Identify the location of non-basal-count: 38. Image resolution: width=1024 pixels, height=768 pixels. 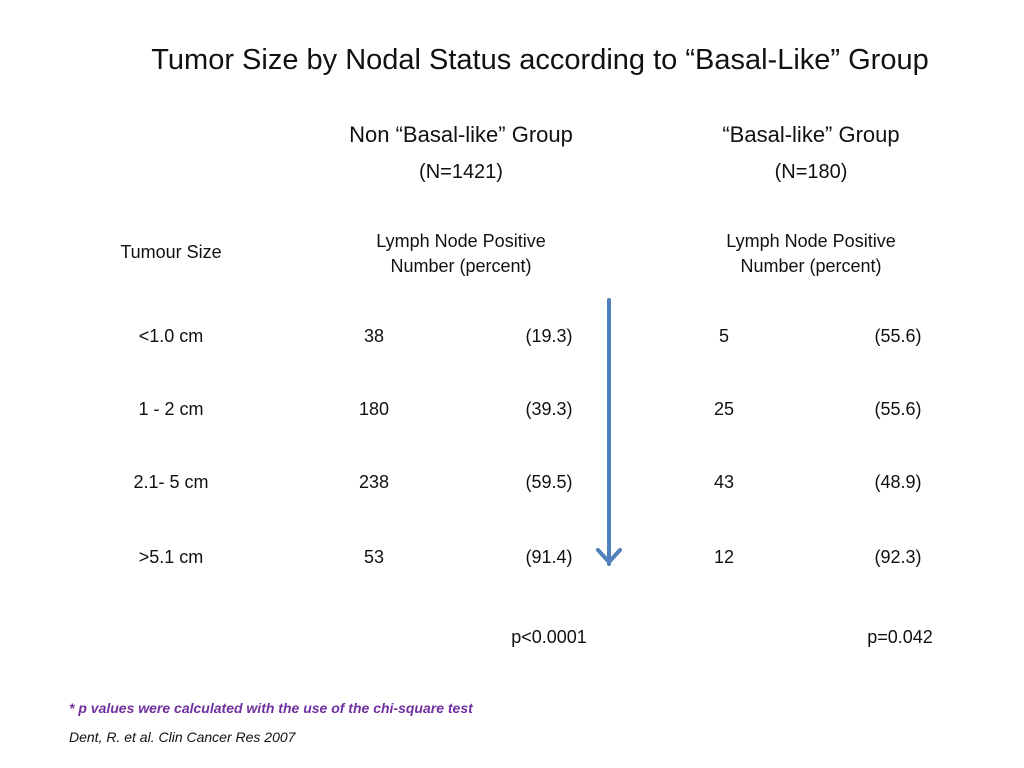
(374, 336).